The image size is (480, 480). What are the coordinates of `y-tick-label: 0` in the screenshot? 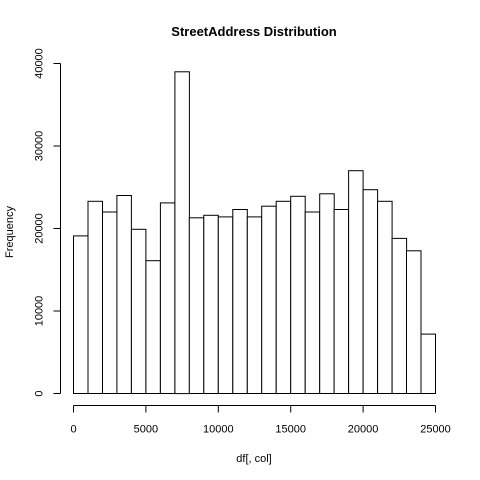 It's located at (40, 393).